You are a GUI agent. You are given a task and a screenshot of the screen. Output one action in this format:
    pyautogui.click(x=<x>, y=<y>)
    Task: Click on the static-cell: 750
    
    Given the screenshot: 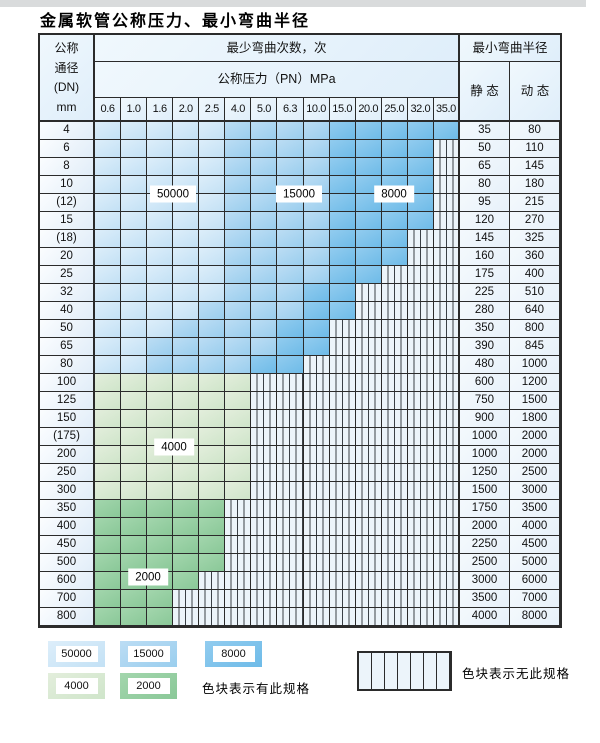 What is the action you would take?
    pyautogui.click(x=484, y=401)
    